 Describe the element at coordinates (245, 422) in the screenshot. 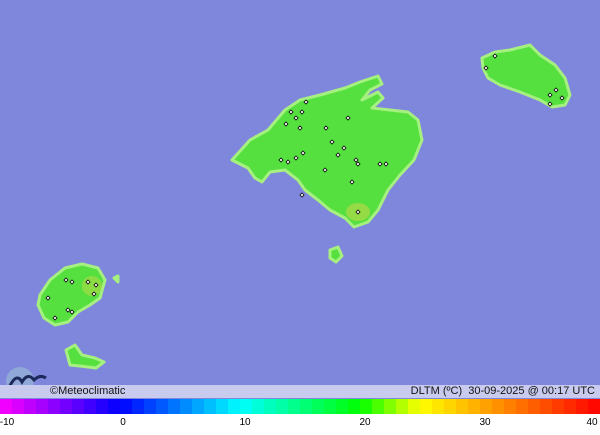

I see `tick-label: 10` at that location.